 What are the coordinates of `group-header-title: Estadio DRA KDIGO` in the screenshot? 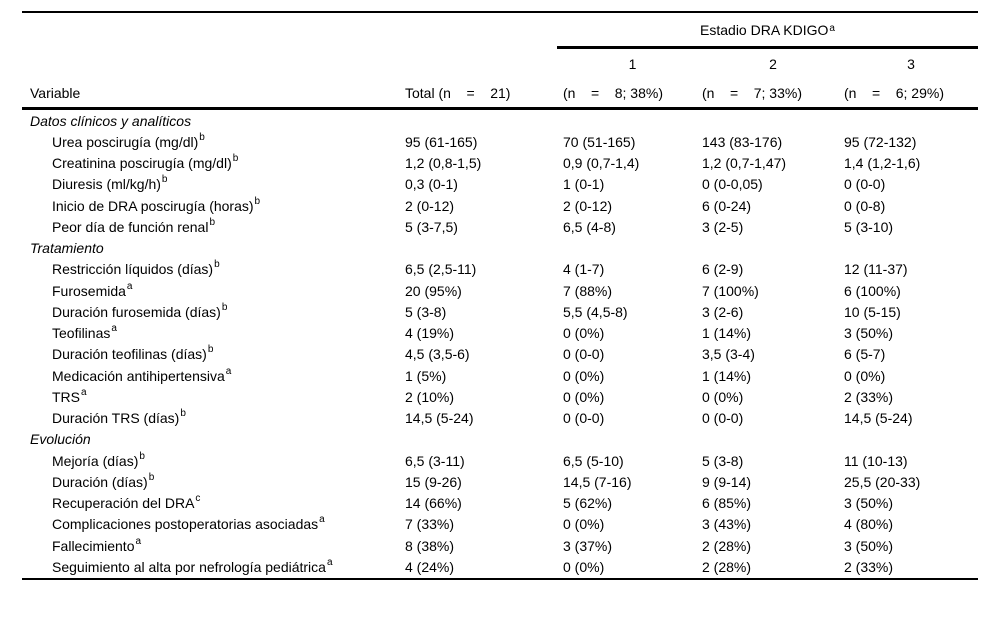 It's located at (764, 30).